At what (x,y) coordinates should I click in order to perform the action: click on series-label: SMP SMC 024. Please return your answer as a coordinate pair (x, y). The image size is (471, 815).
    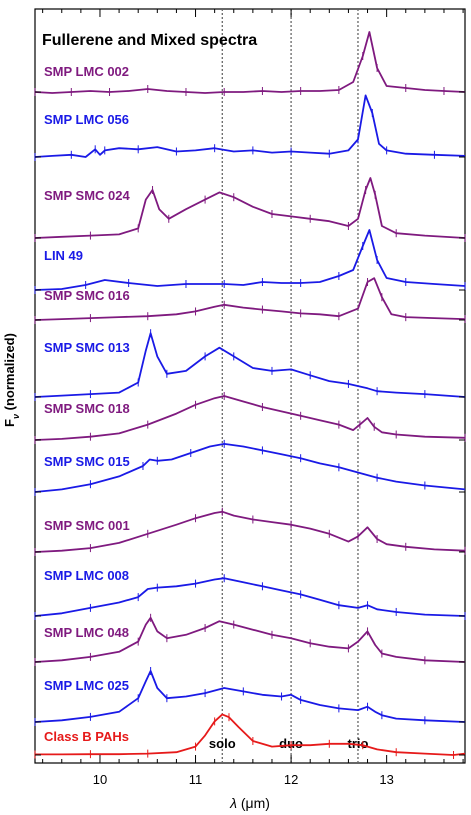
    Looking at the image, I should click on (87, 195).